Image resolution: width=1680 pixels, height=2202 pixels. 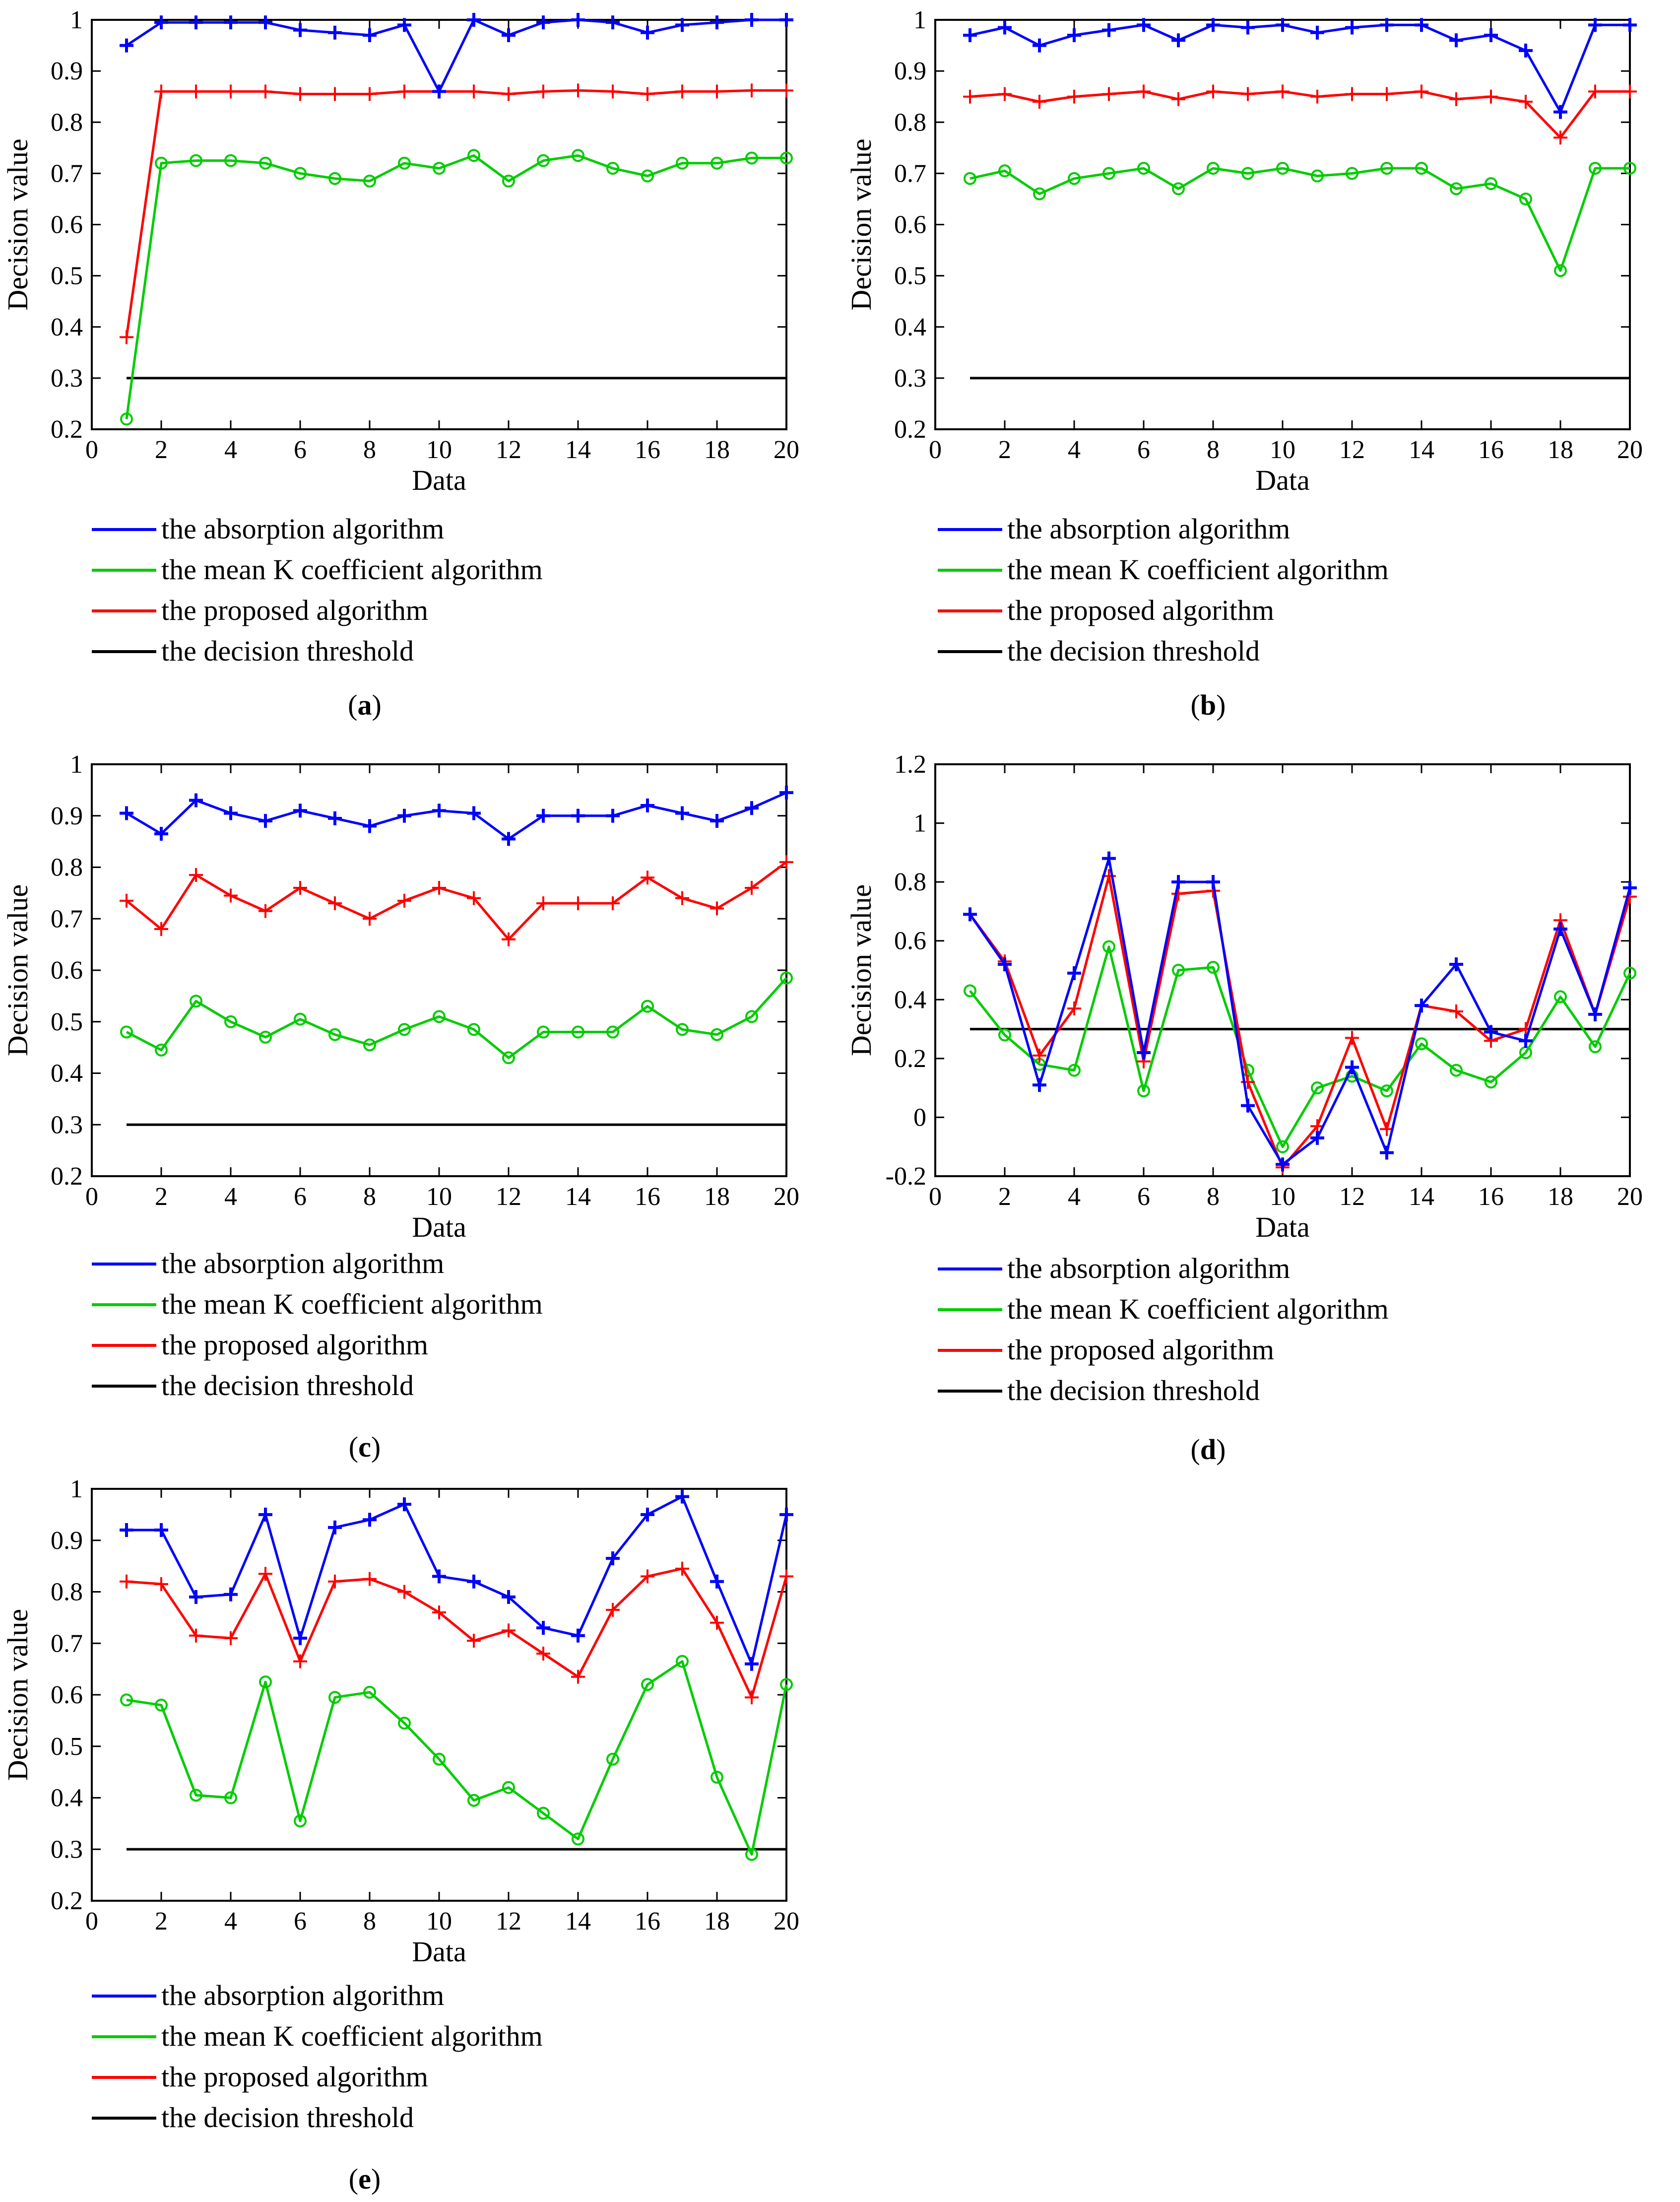 What do you see at coordinates (67, 1644) in the screenshot?
I see `y-tick-label: 0.7` at bounding box center [67, 1644].